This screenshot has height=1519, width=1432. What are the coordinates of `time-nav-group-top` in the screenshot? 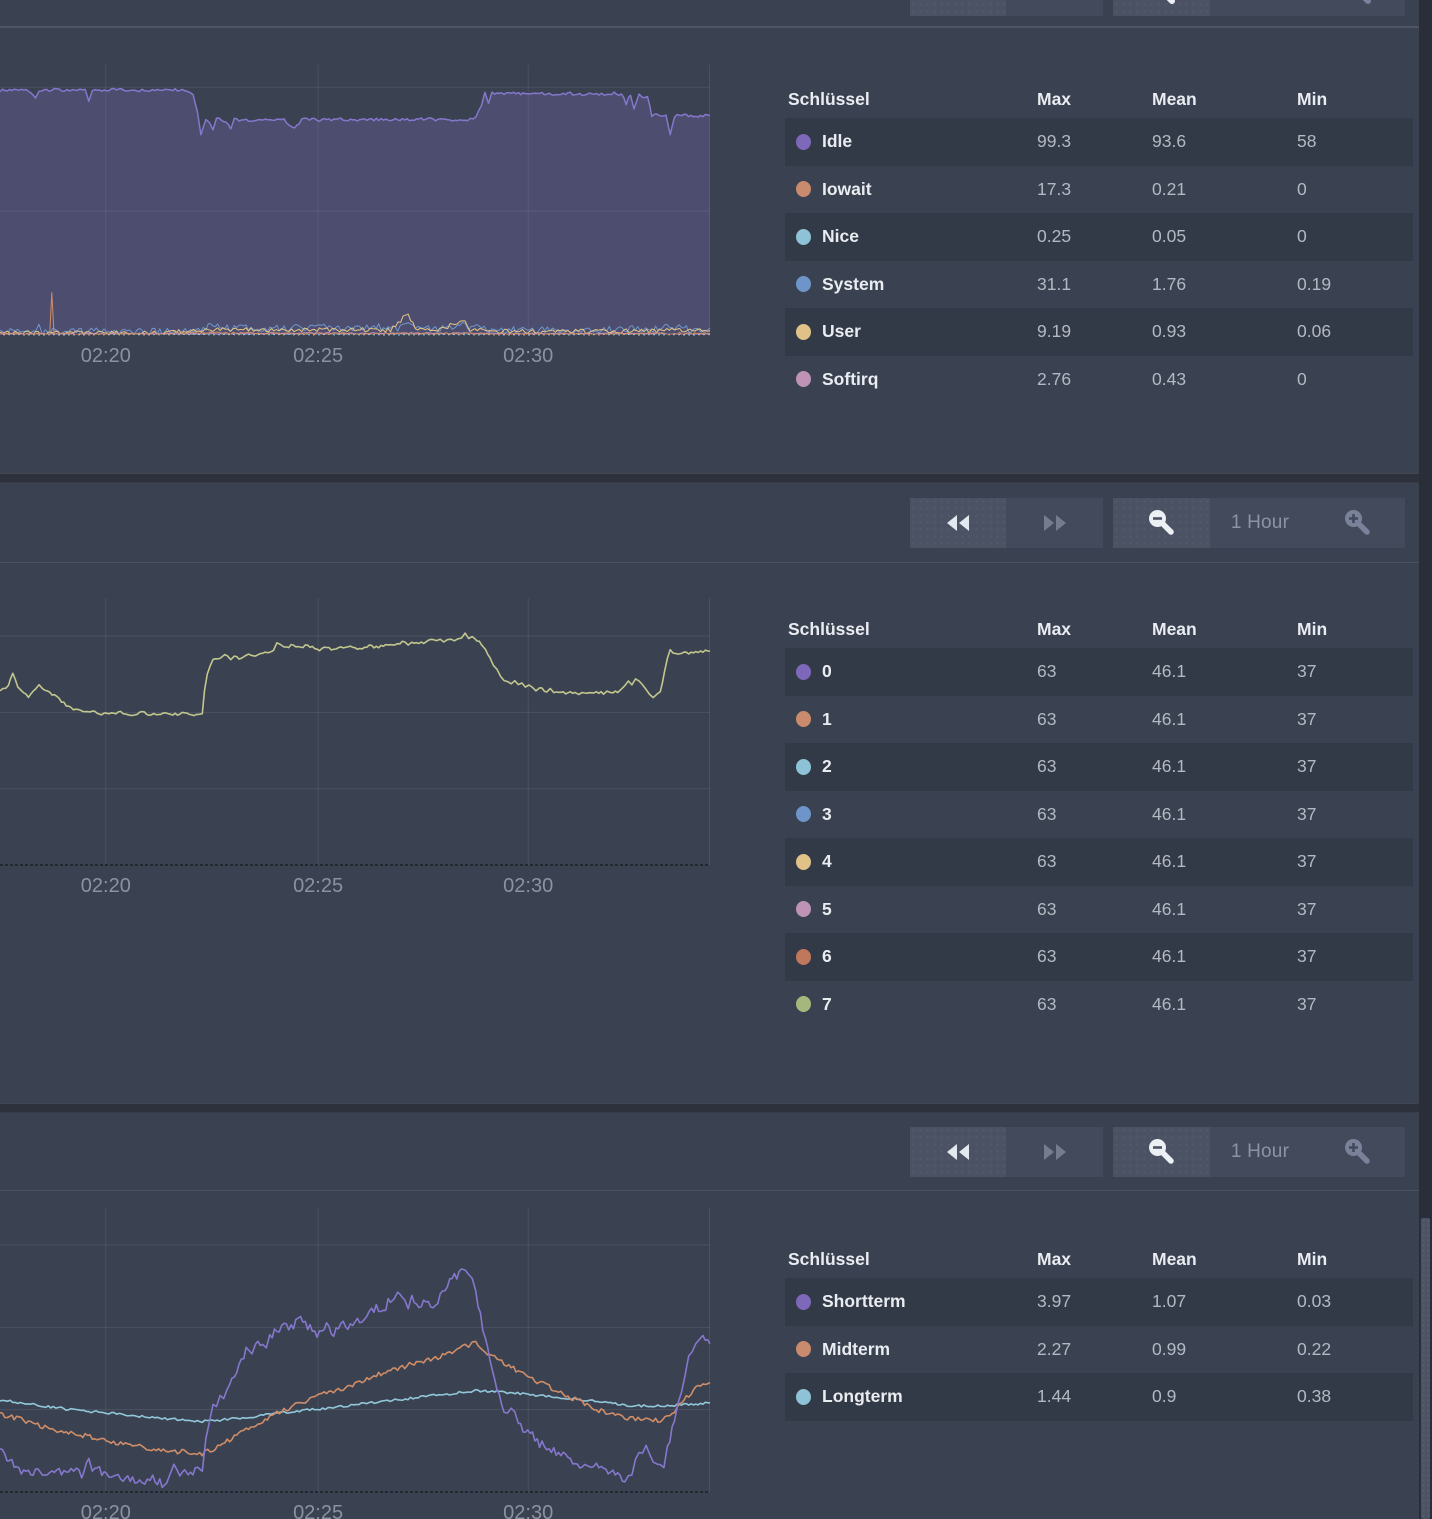 It's located at (1006, 8).